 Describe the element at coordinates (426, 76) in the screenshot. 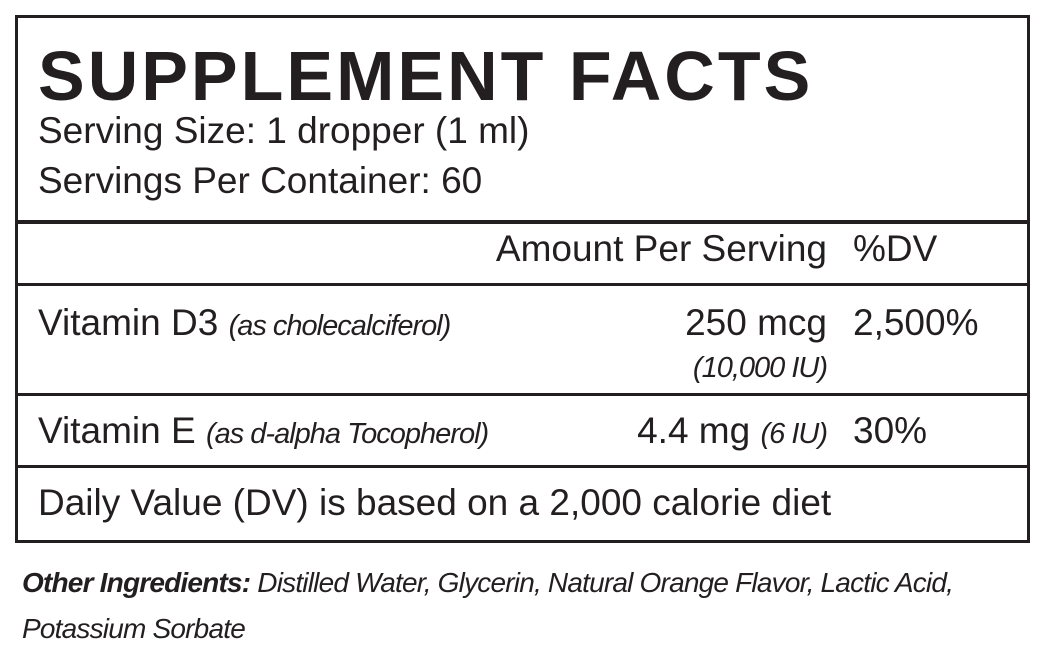

I see `panel-title: SUPPLEMENT FACTS` at that location.